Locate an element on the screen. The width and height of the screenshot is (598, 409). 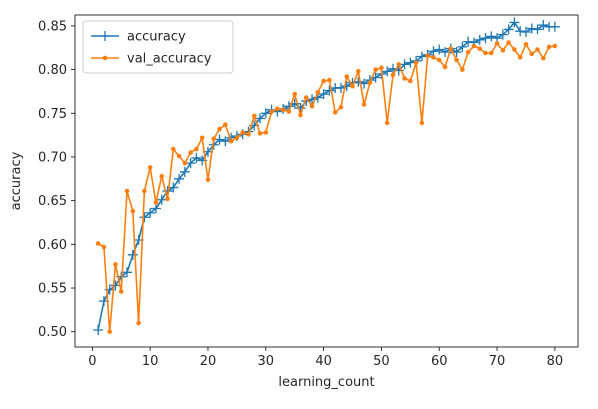
x-tick-label: 30 is located at coordinates (266, 361).